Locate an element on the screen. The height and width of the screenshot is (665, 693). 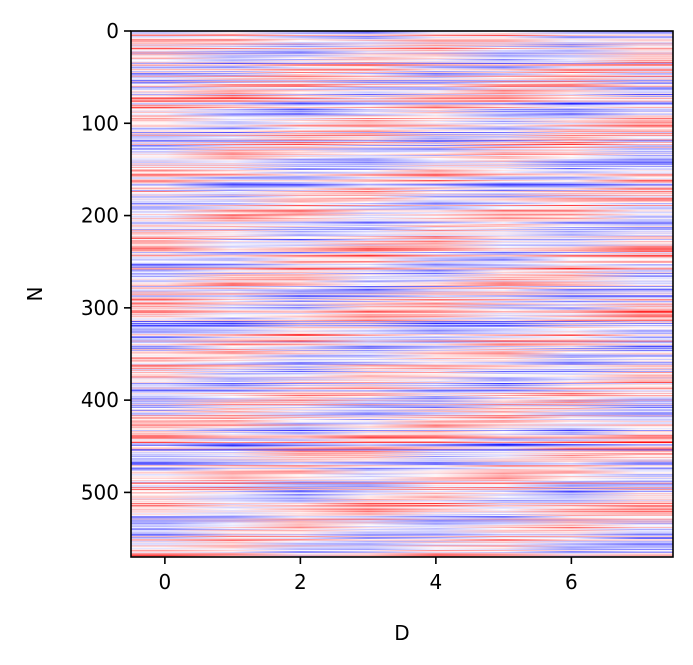
x-tick-label: 6 is located at coordinates (571, 582).